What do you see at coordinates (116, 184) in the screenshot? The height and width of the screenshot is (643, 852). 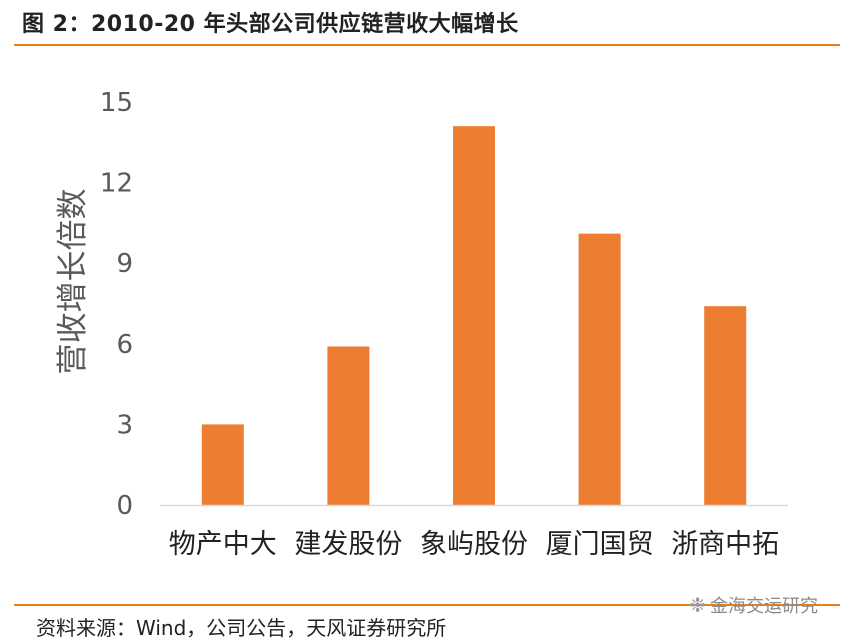 I see `y-tick-label: 12` at bounding box center [116, 184].